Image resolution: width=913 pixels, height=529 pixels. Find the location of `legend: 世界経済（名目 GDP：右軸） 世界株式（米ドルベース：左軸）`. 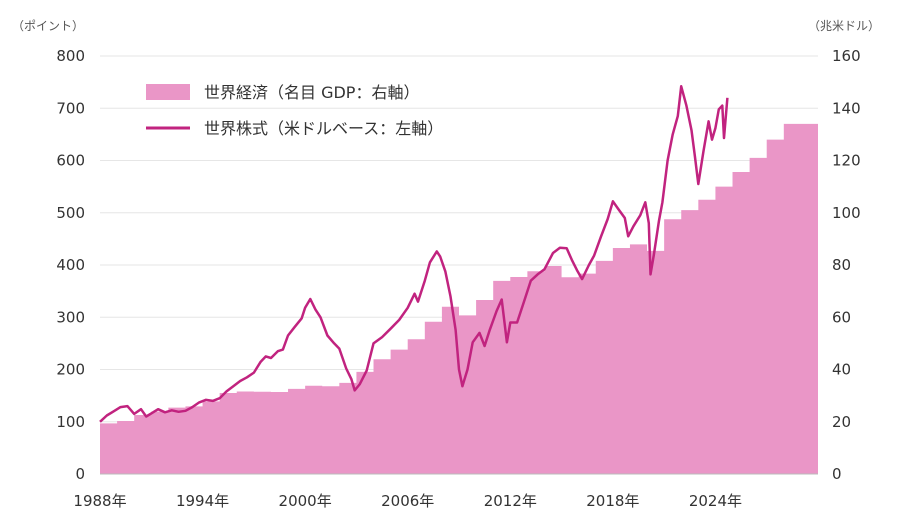

legend: 世界経済（名目 GDP：右軸） 世界株式（米ドルベース：左軸） is located at coordinates (294, 110).